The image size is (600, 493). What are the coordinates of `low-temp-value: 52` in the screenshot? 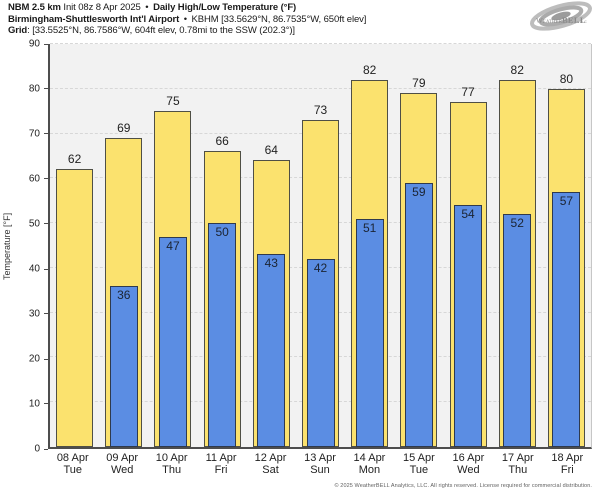 It's located at (517, 223).